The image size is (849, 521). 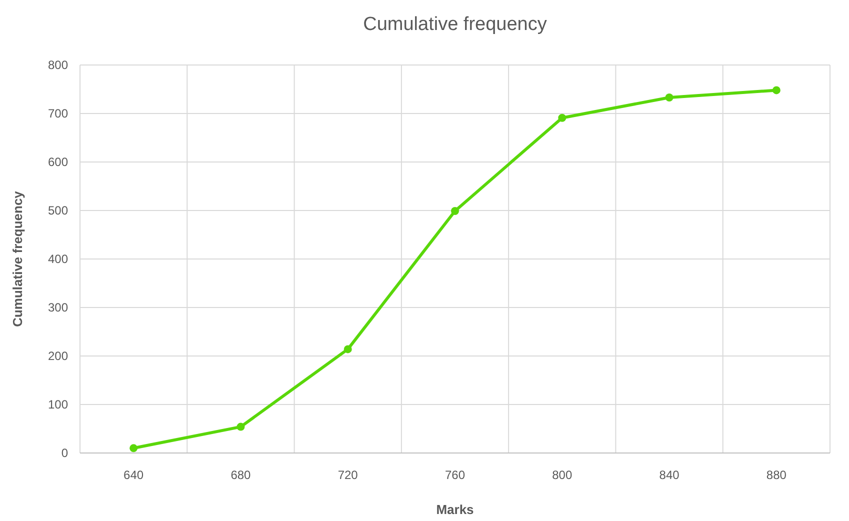 What do you see at coordinates (58, 356) in the screenshot?
I see `y-tick-label: 200` at bounding box center [58, 356].